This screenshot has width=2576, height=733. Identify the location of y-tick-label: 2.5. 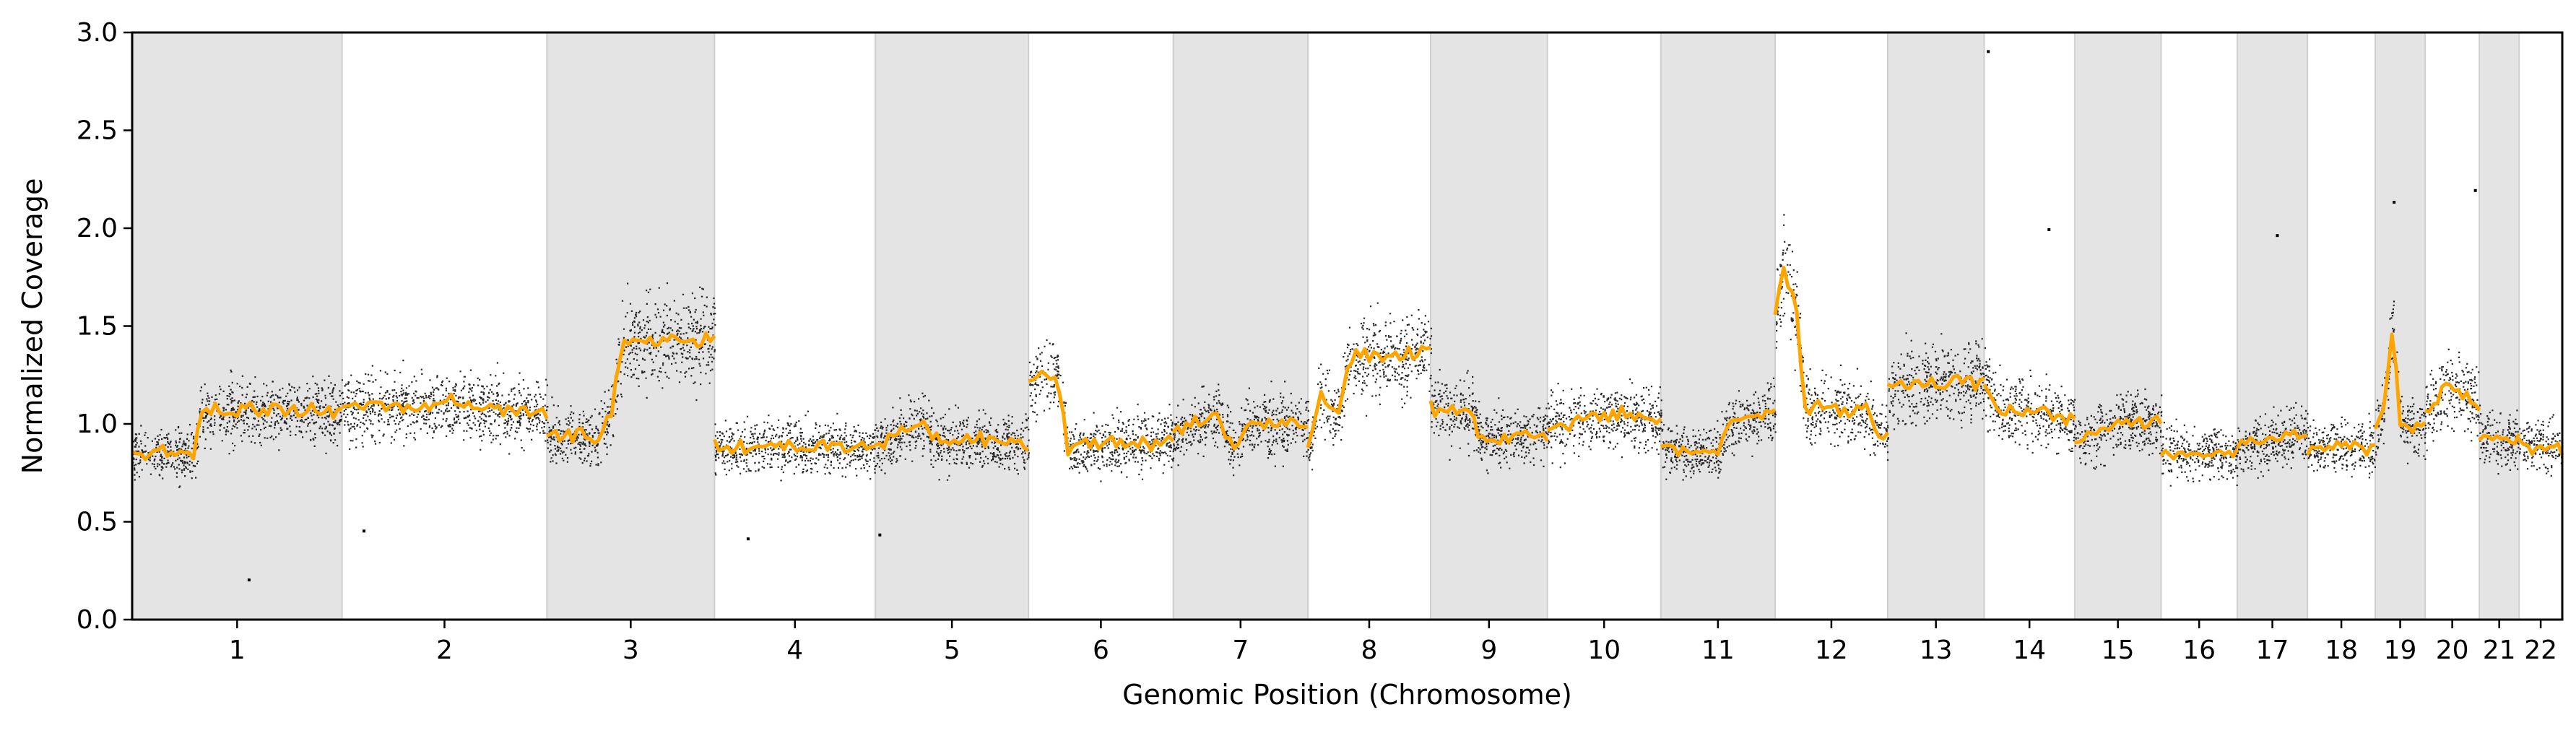
(97, 131).